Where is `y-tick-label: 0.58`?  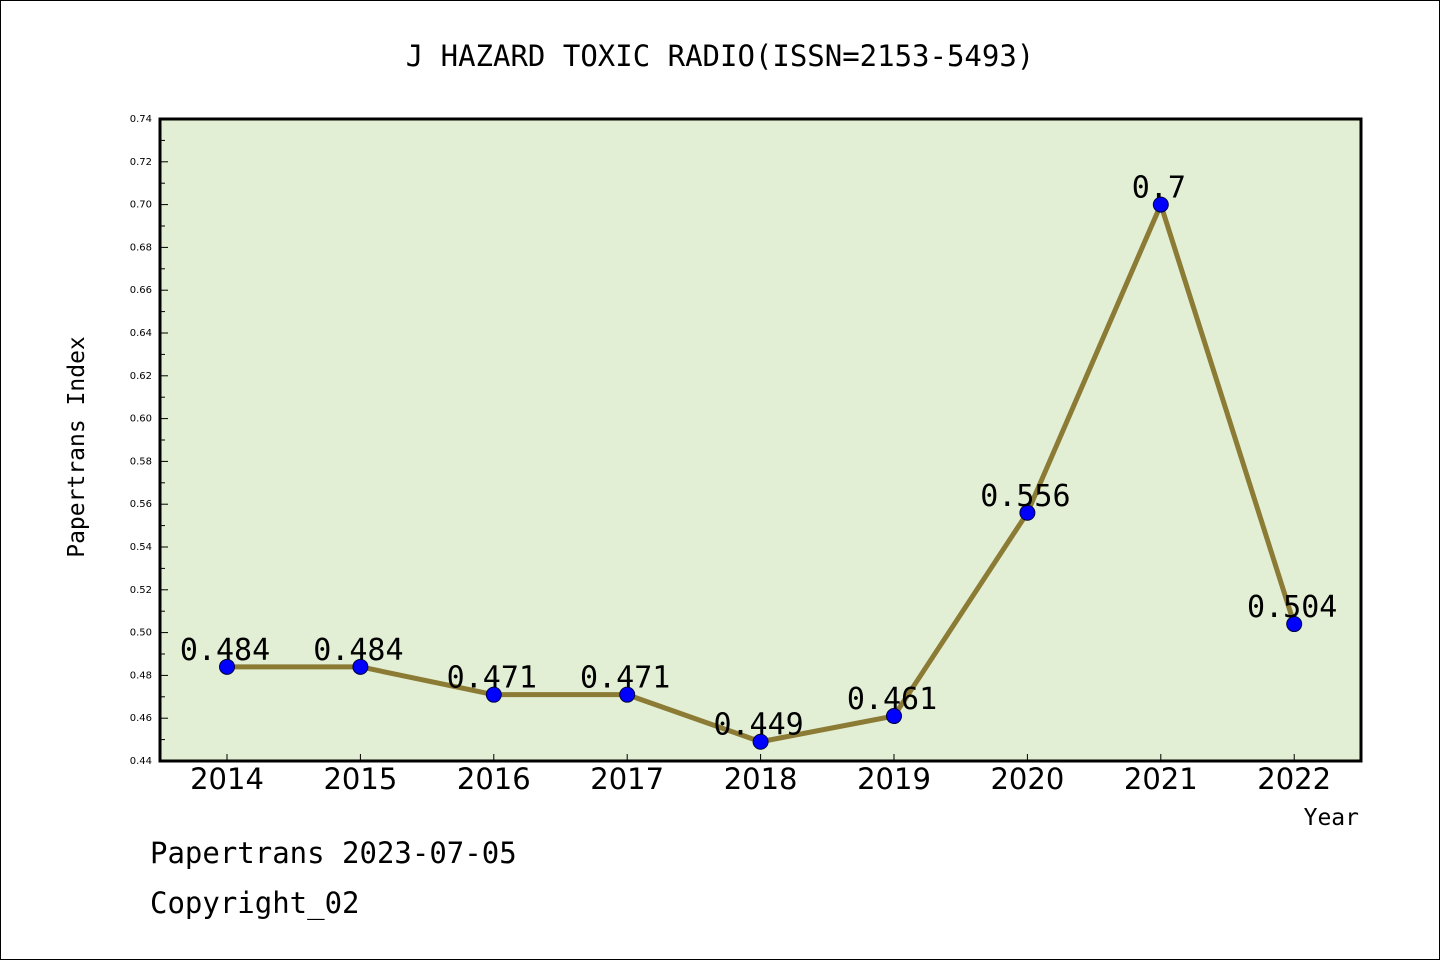 y-tick-label: 0.58 is located at coordinates (141, 461).